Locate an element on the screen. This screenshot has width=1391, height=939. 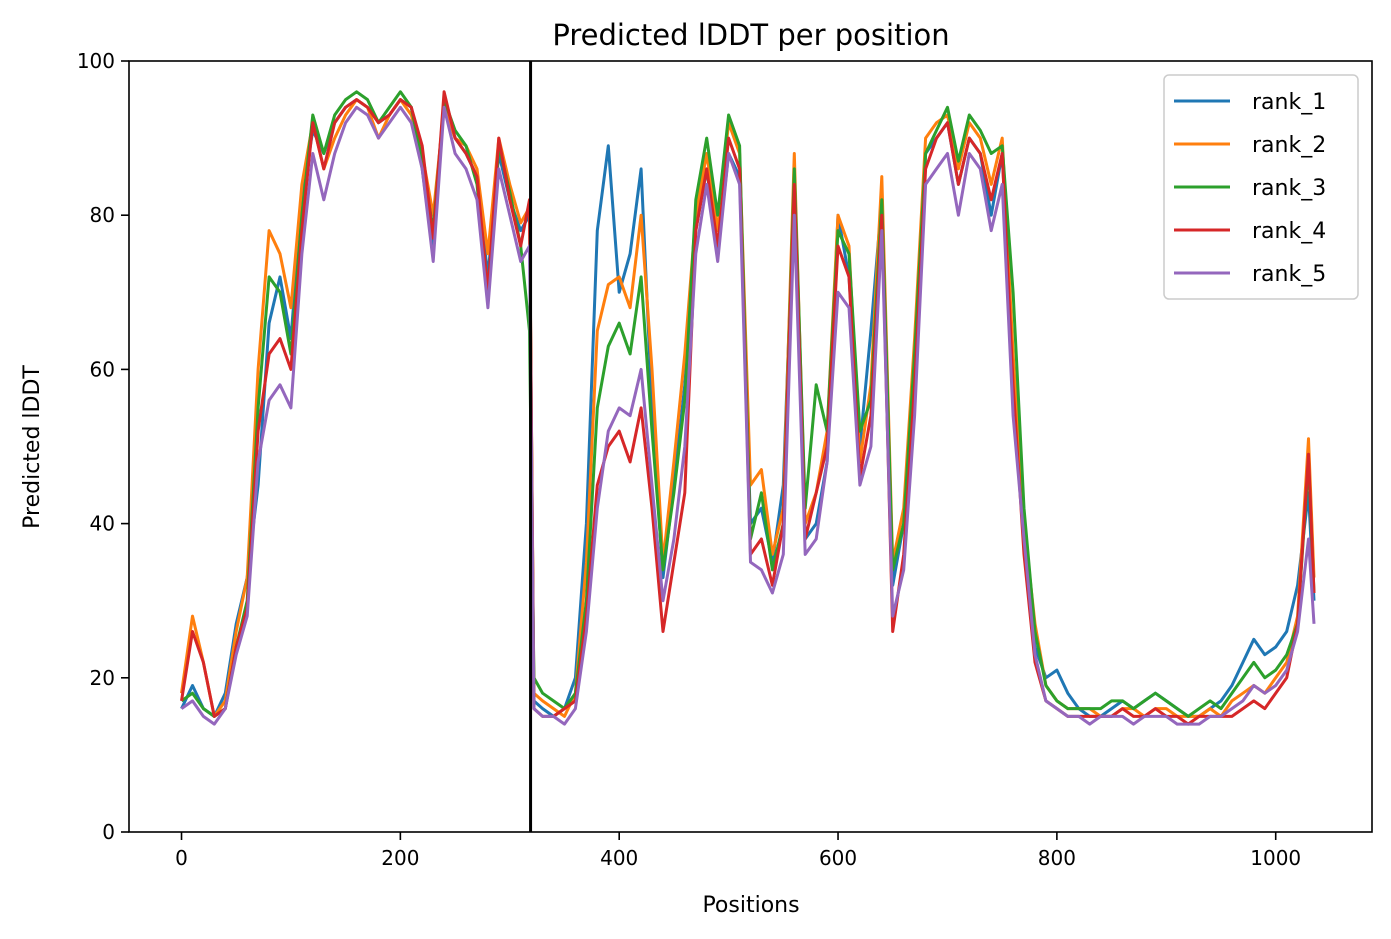
legend-box is located at coordinates (1261, 187).